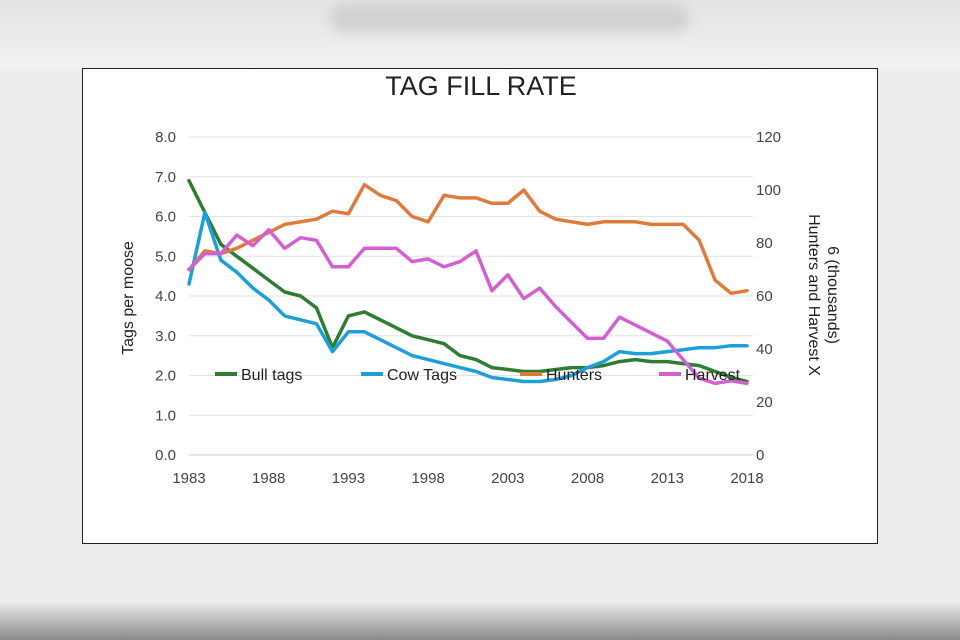 Image resolution: width=960 pixels, height=640 pixels. Describe the element at coordinates (468, 239) in the screenshot. I see `series-line-hunters` at that location.